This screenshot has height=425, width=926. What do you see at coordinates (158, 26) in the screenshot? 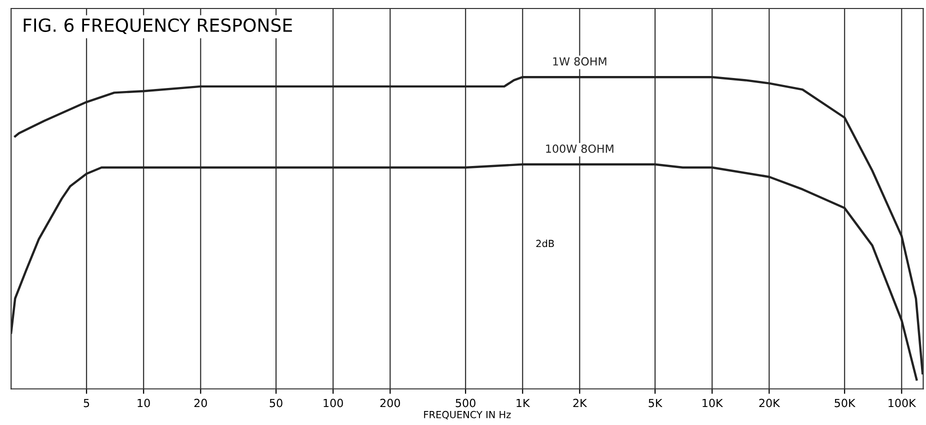
I see `chart-title: FIG. 6 FREQUENCY RESPONSE` at bounding box center [158, 26].